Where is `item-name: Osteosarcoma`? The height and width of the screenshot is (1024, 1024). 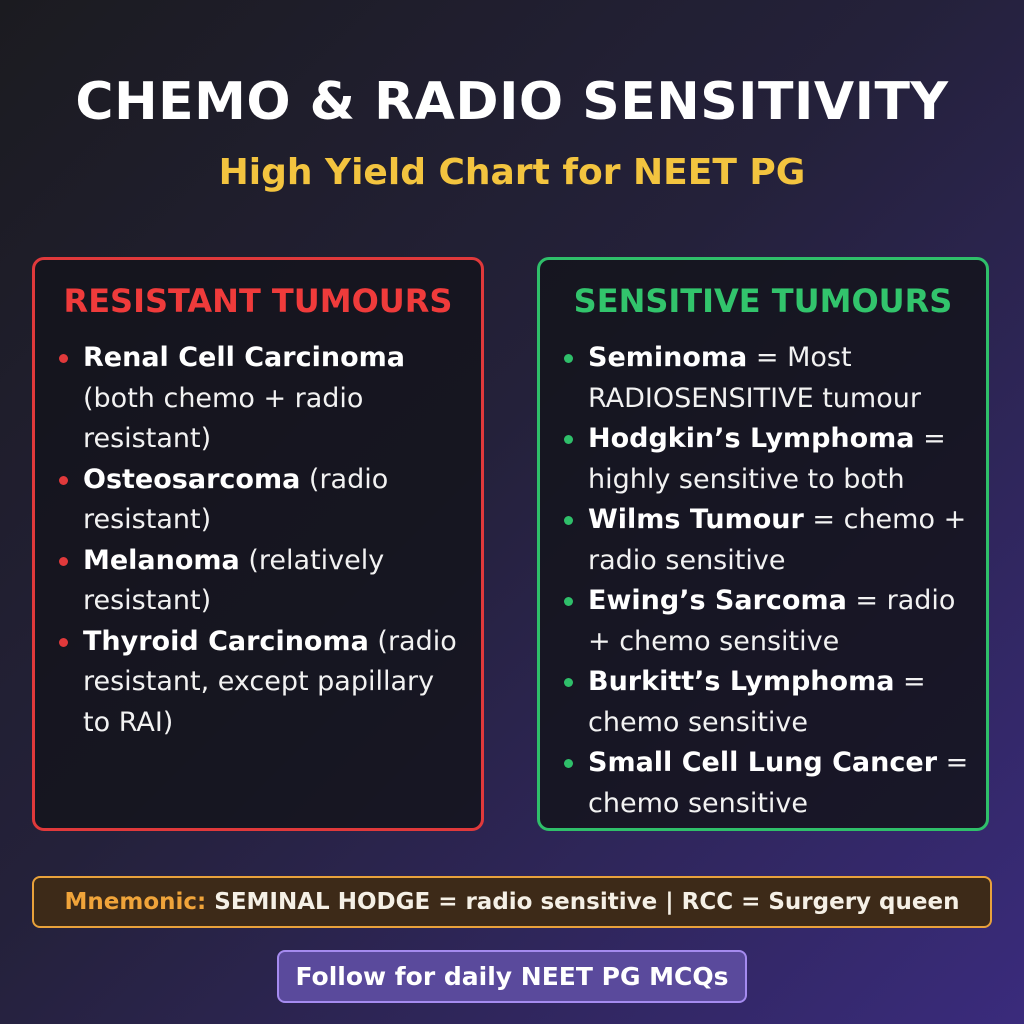 item-name: Osteosarcoma is located at coordinates (192, 479).